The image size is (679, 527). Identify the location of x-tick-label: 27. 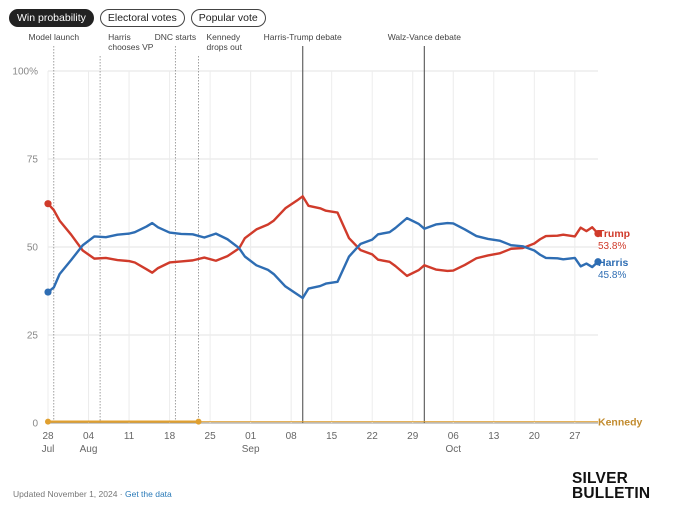
(575, 436).